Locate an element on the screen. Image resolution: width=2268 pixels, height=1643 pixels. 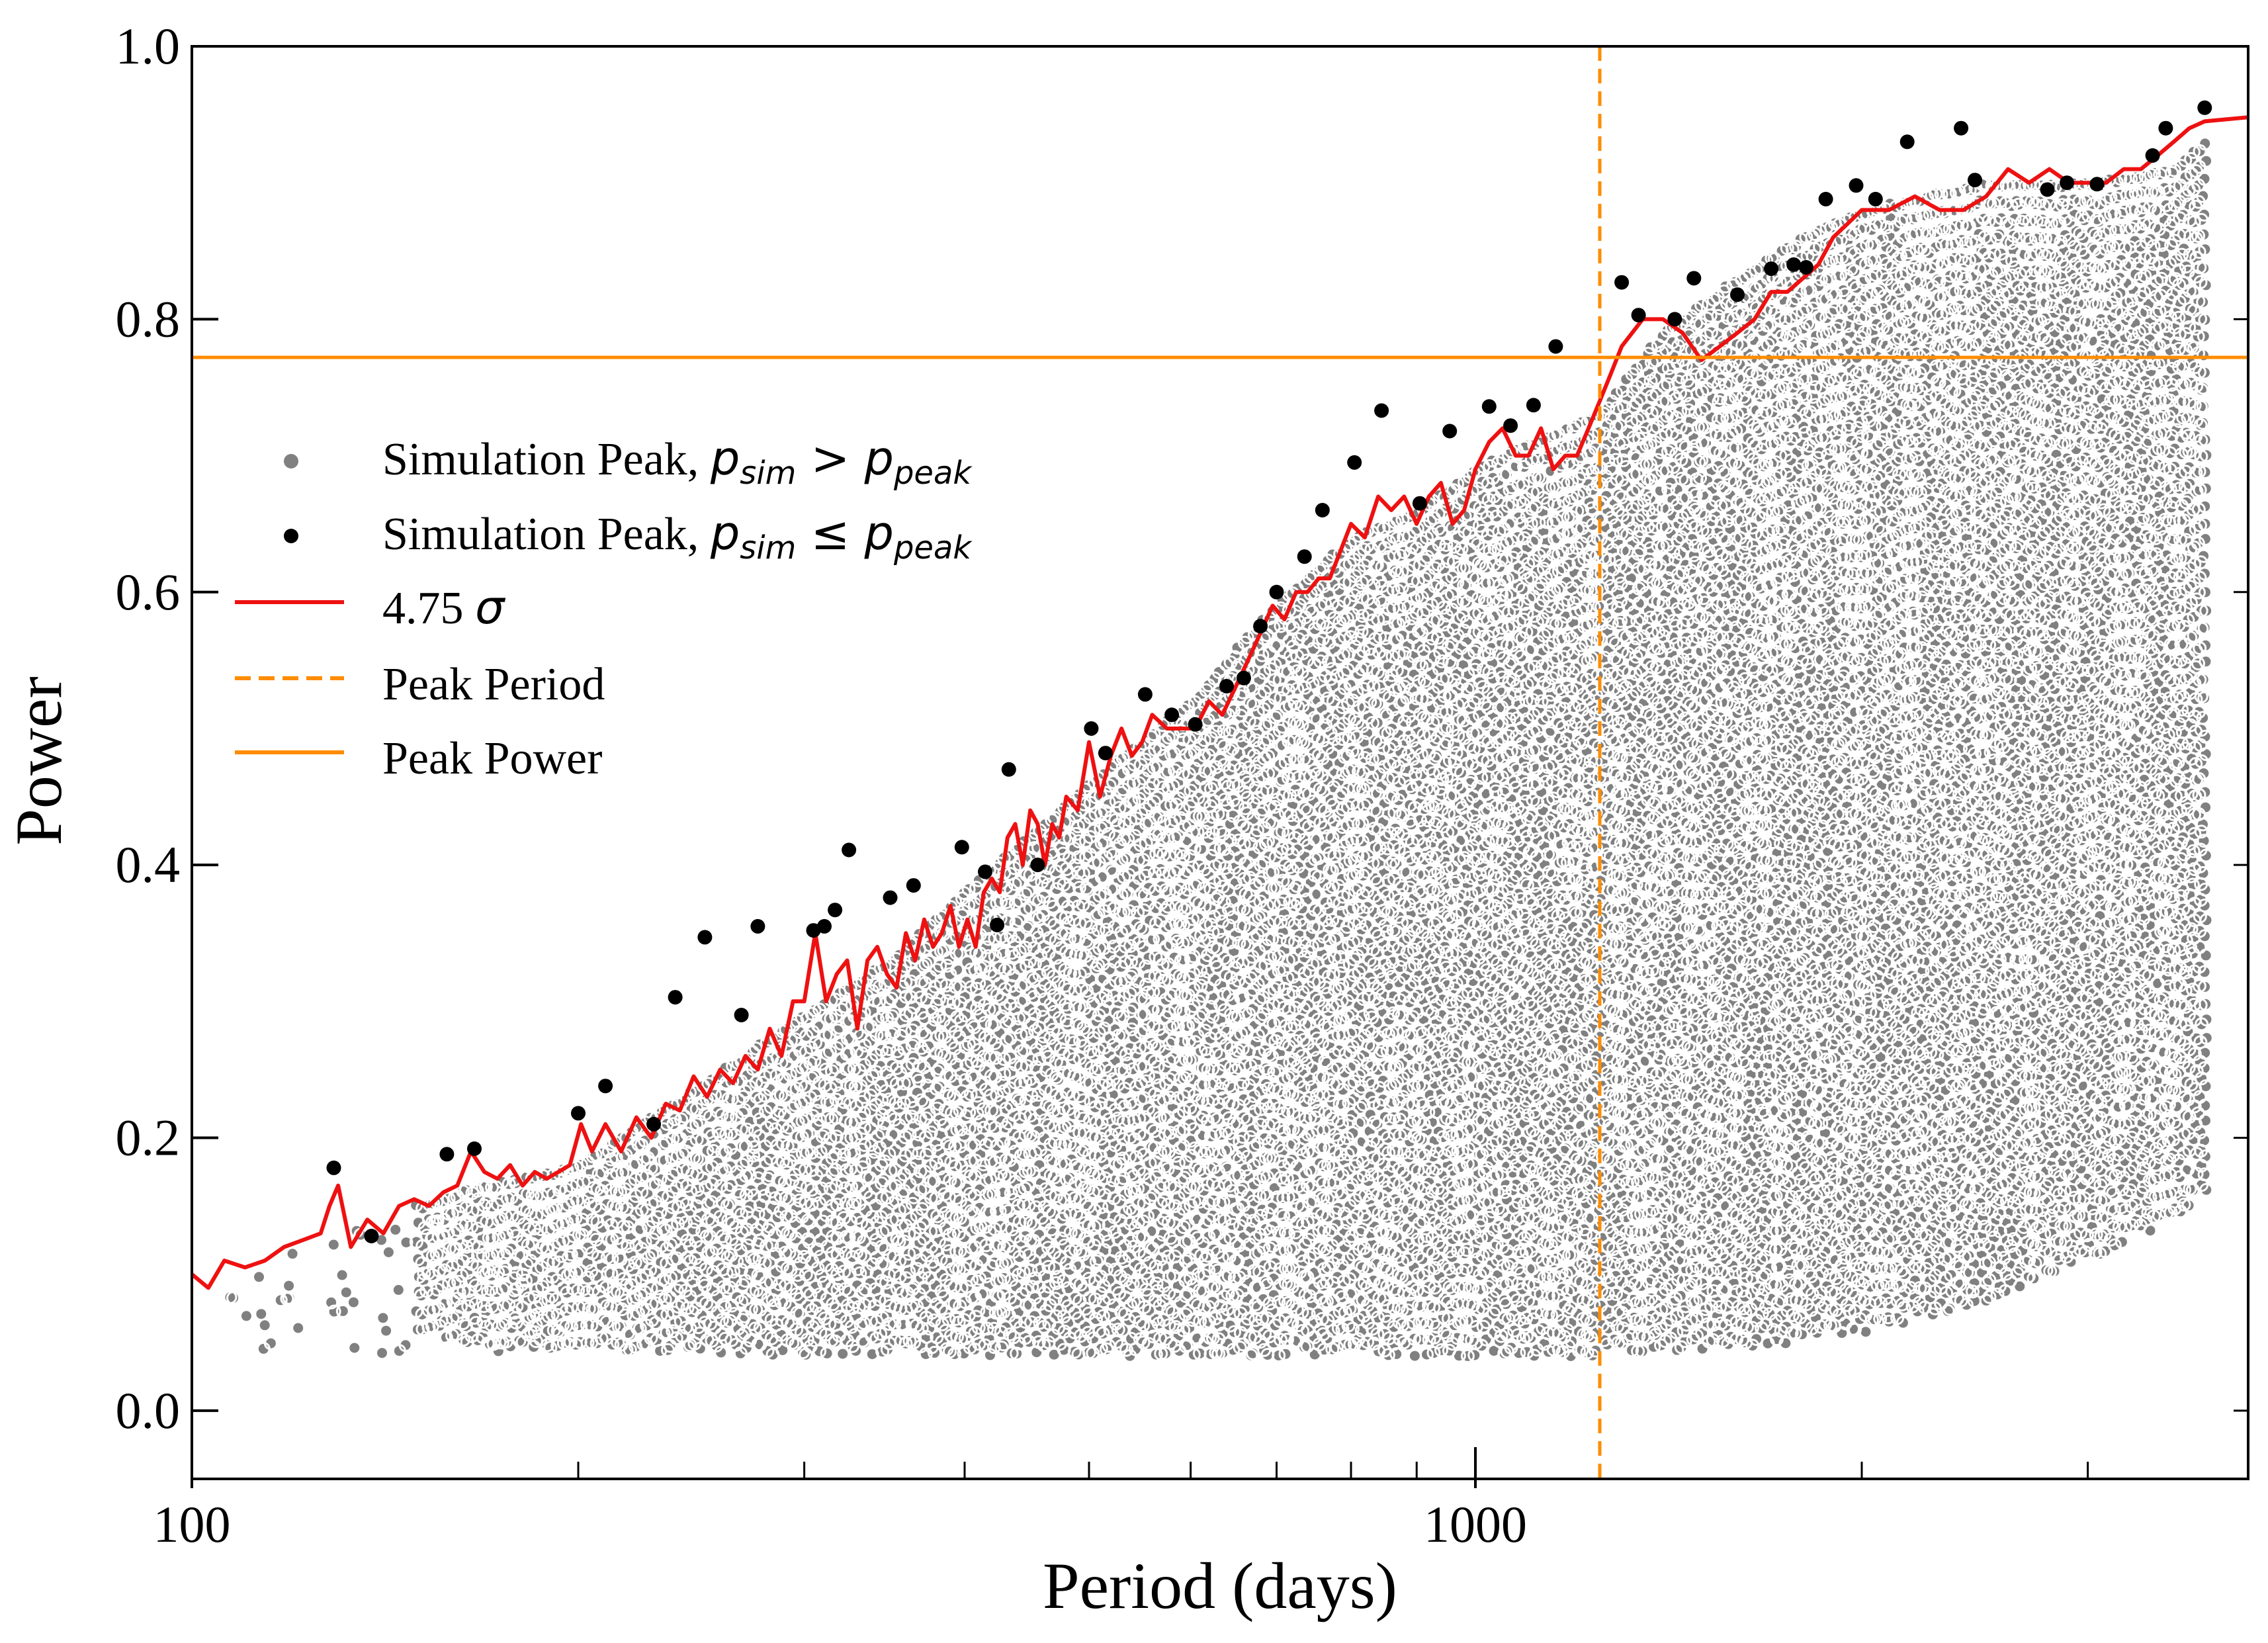
legend-math: σ is located at coordinates (491, 607).